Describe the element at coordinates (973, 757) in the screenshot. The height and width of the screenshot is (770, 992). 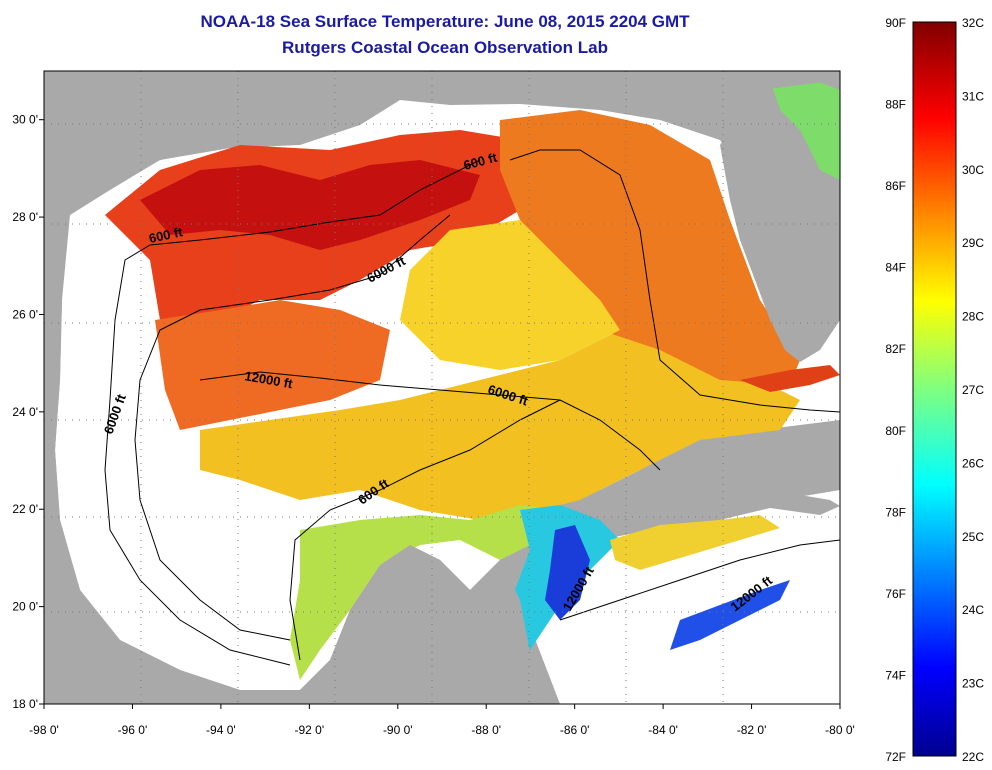
I see `colorbar-c-label: 22C` at that location.